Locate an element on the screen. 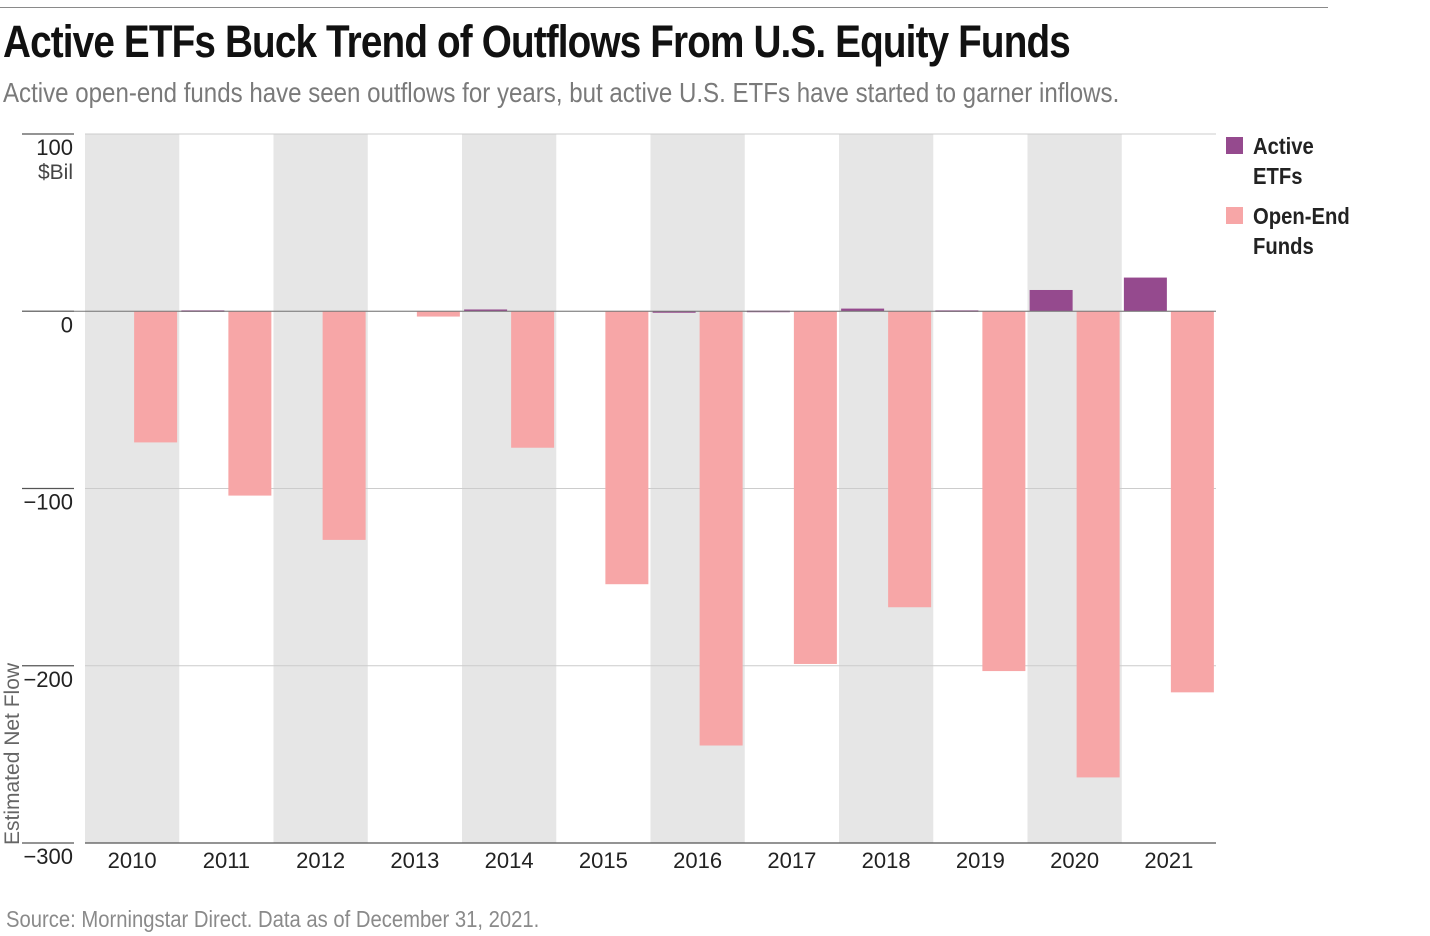  bar-active-etfs-2016 is located at coordinates (674, 312).